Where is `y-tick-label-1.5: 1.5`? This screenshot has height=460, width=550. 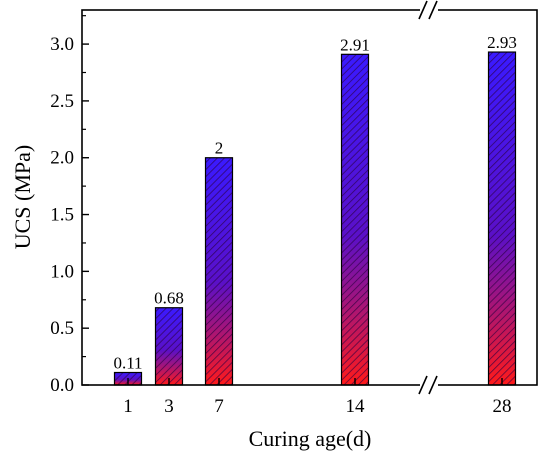
y-tick-label-1.5: 1.5 is located at coordinates (62, 215).